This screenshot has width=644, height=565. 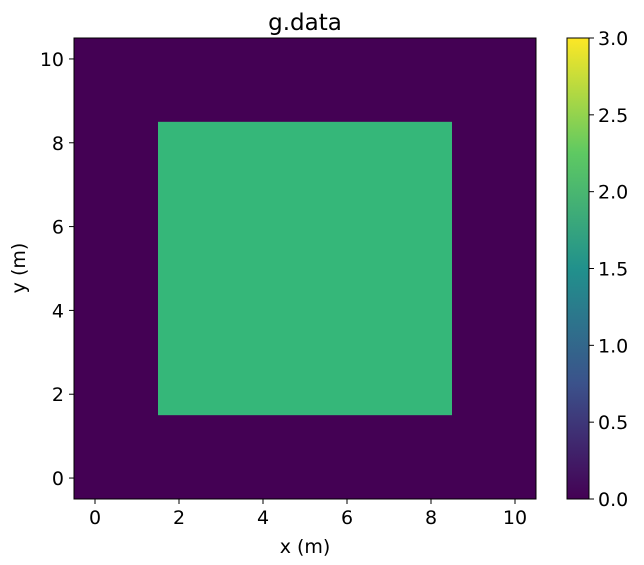 I want to click on colorbar-tick-label: 1.5, so click(x=613, y=270).